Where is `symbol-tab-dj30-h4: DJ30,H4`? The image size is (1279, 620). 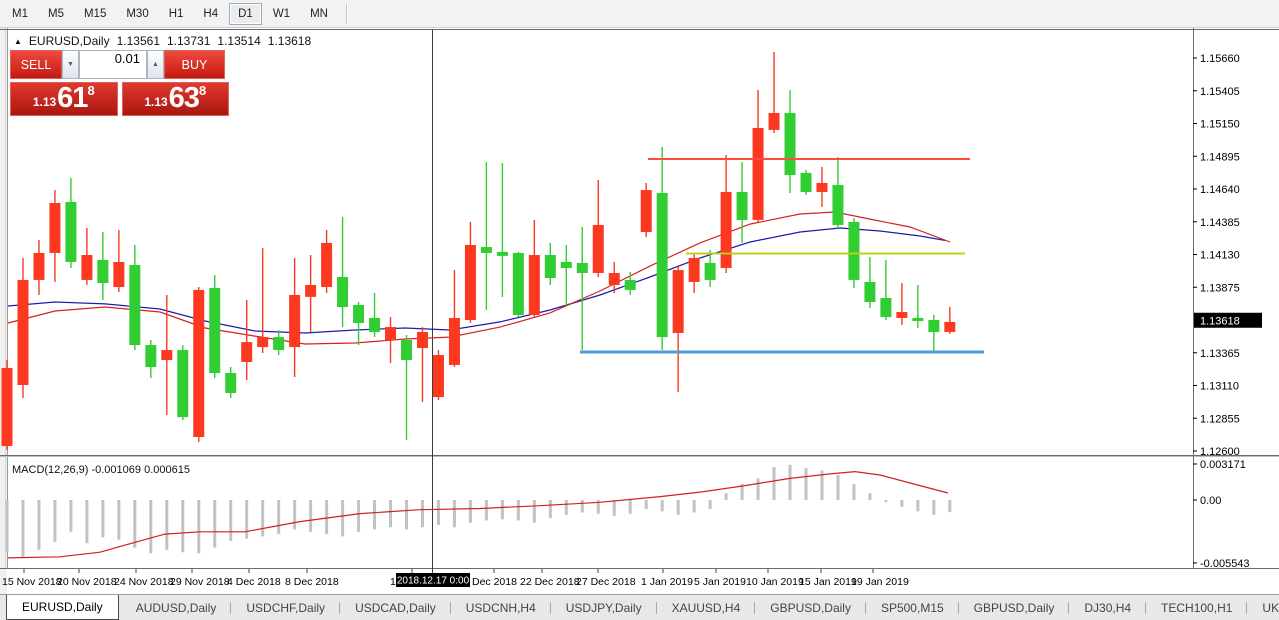
symbol-tab-dj30-h4: DJ30,H4 is located at coordinates (1107, 607).